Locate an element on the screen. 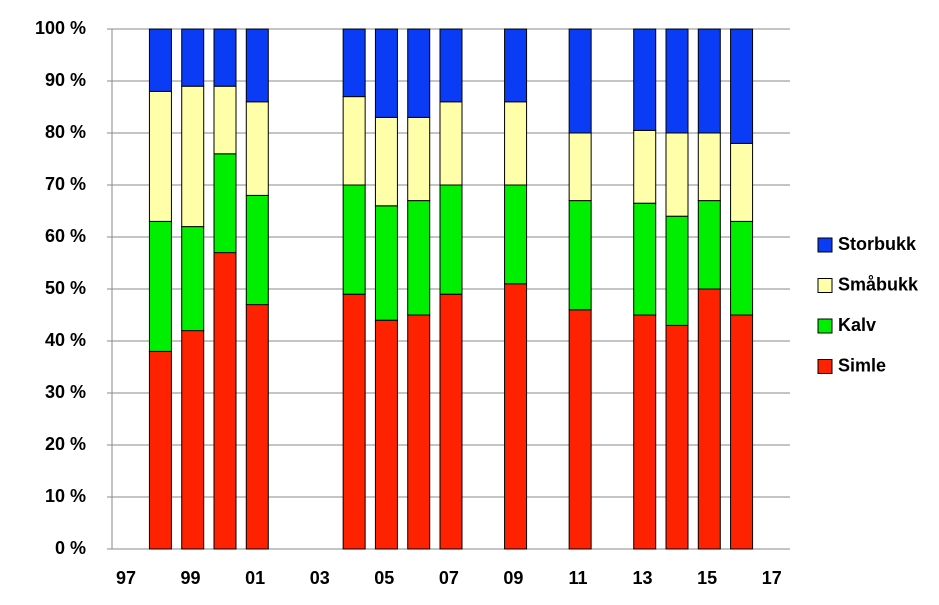 The height and width of the screenshot is (605, 939). y-tick-label: 70 % is located at coordinates (65, 184).